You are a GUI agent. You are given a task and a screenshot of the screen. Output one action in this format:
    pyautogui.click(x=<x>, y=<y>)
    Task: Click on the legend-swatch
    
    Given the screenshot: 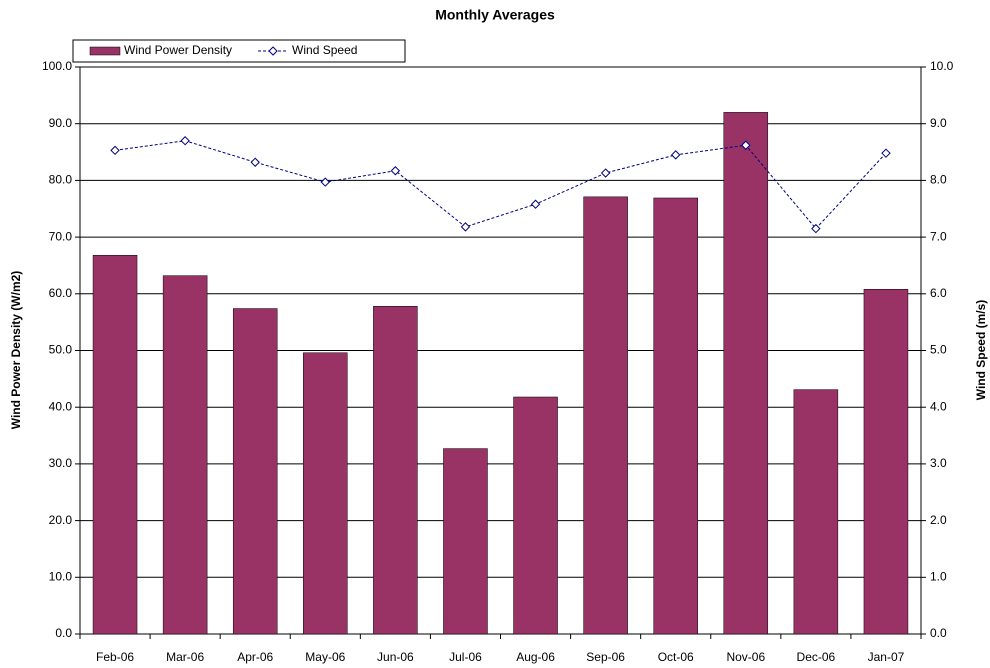 What is the action you would take?
    pyautogui.click(x=105, y=51)
    